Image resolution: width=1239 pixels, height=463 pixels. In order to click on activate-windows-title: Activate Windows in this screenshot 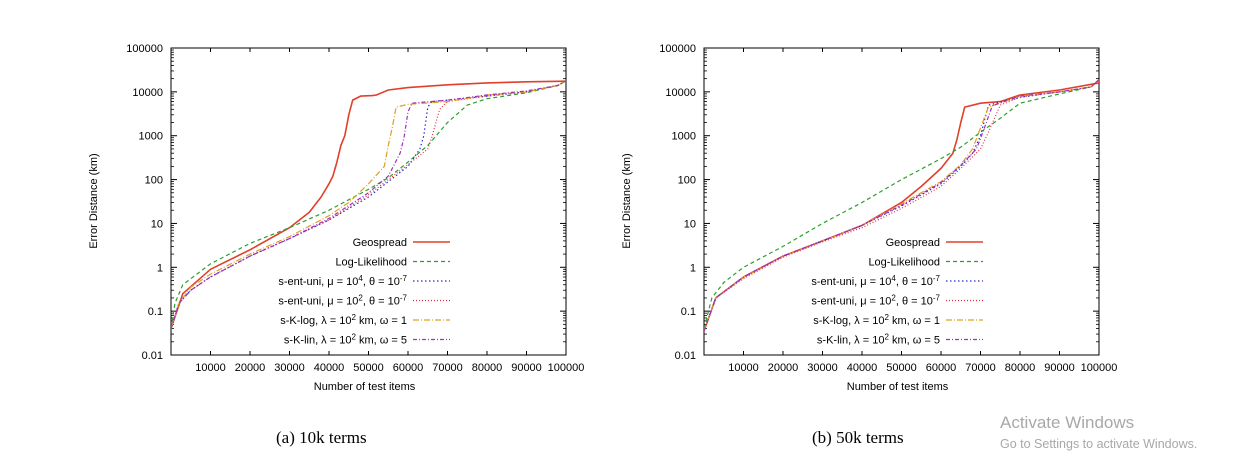, I will do `click(1067, 422)`.